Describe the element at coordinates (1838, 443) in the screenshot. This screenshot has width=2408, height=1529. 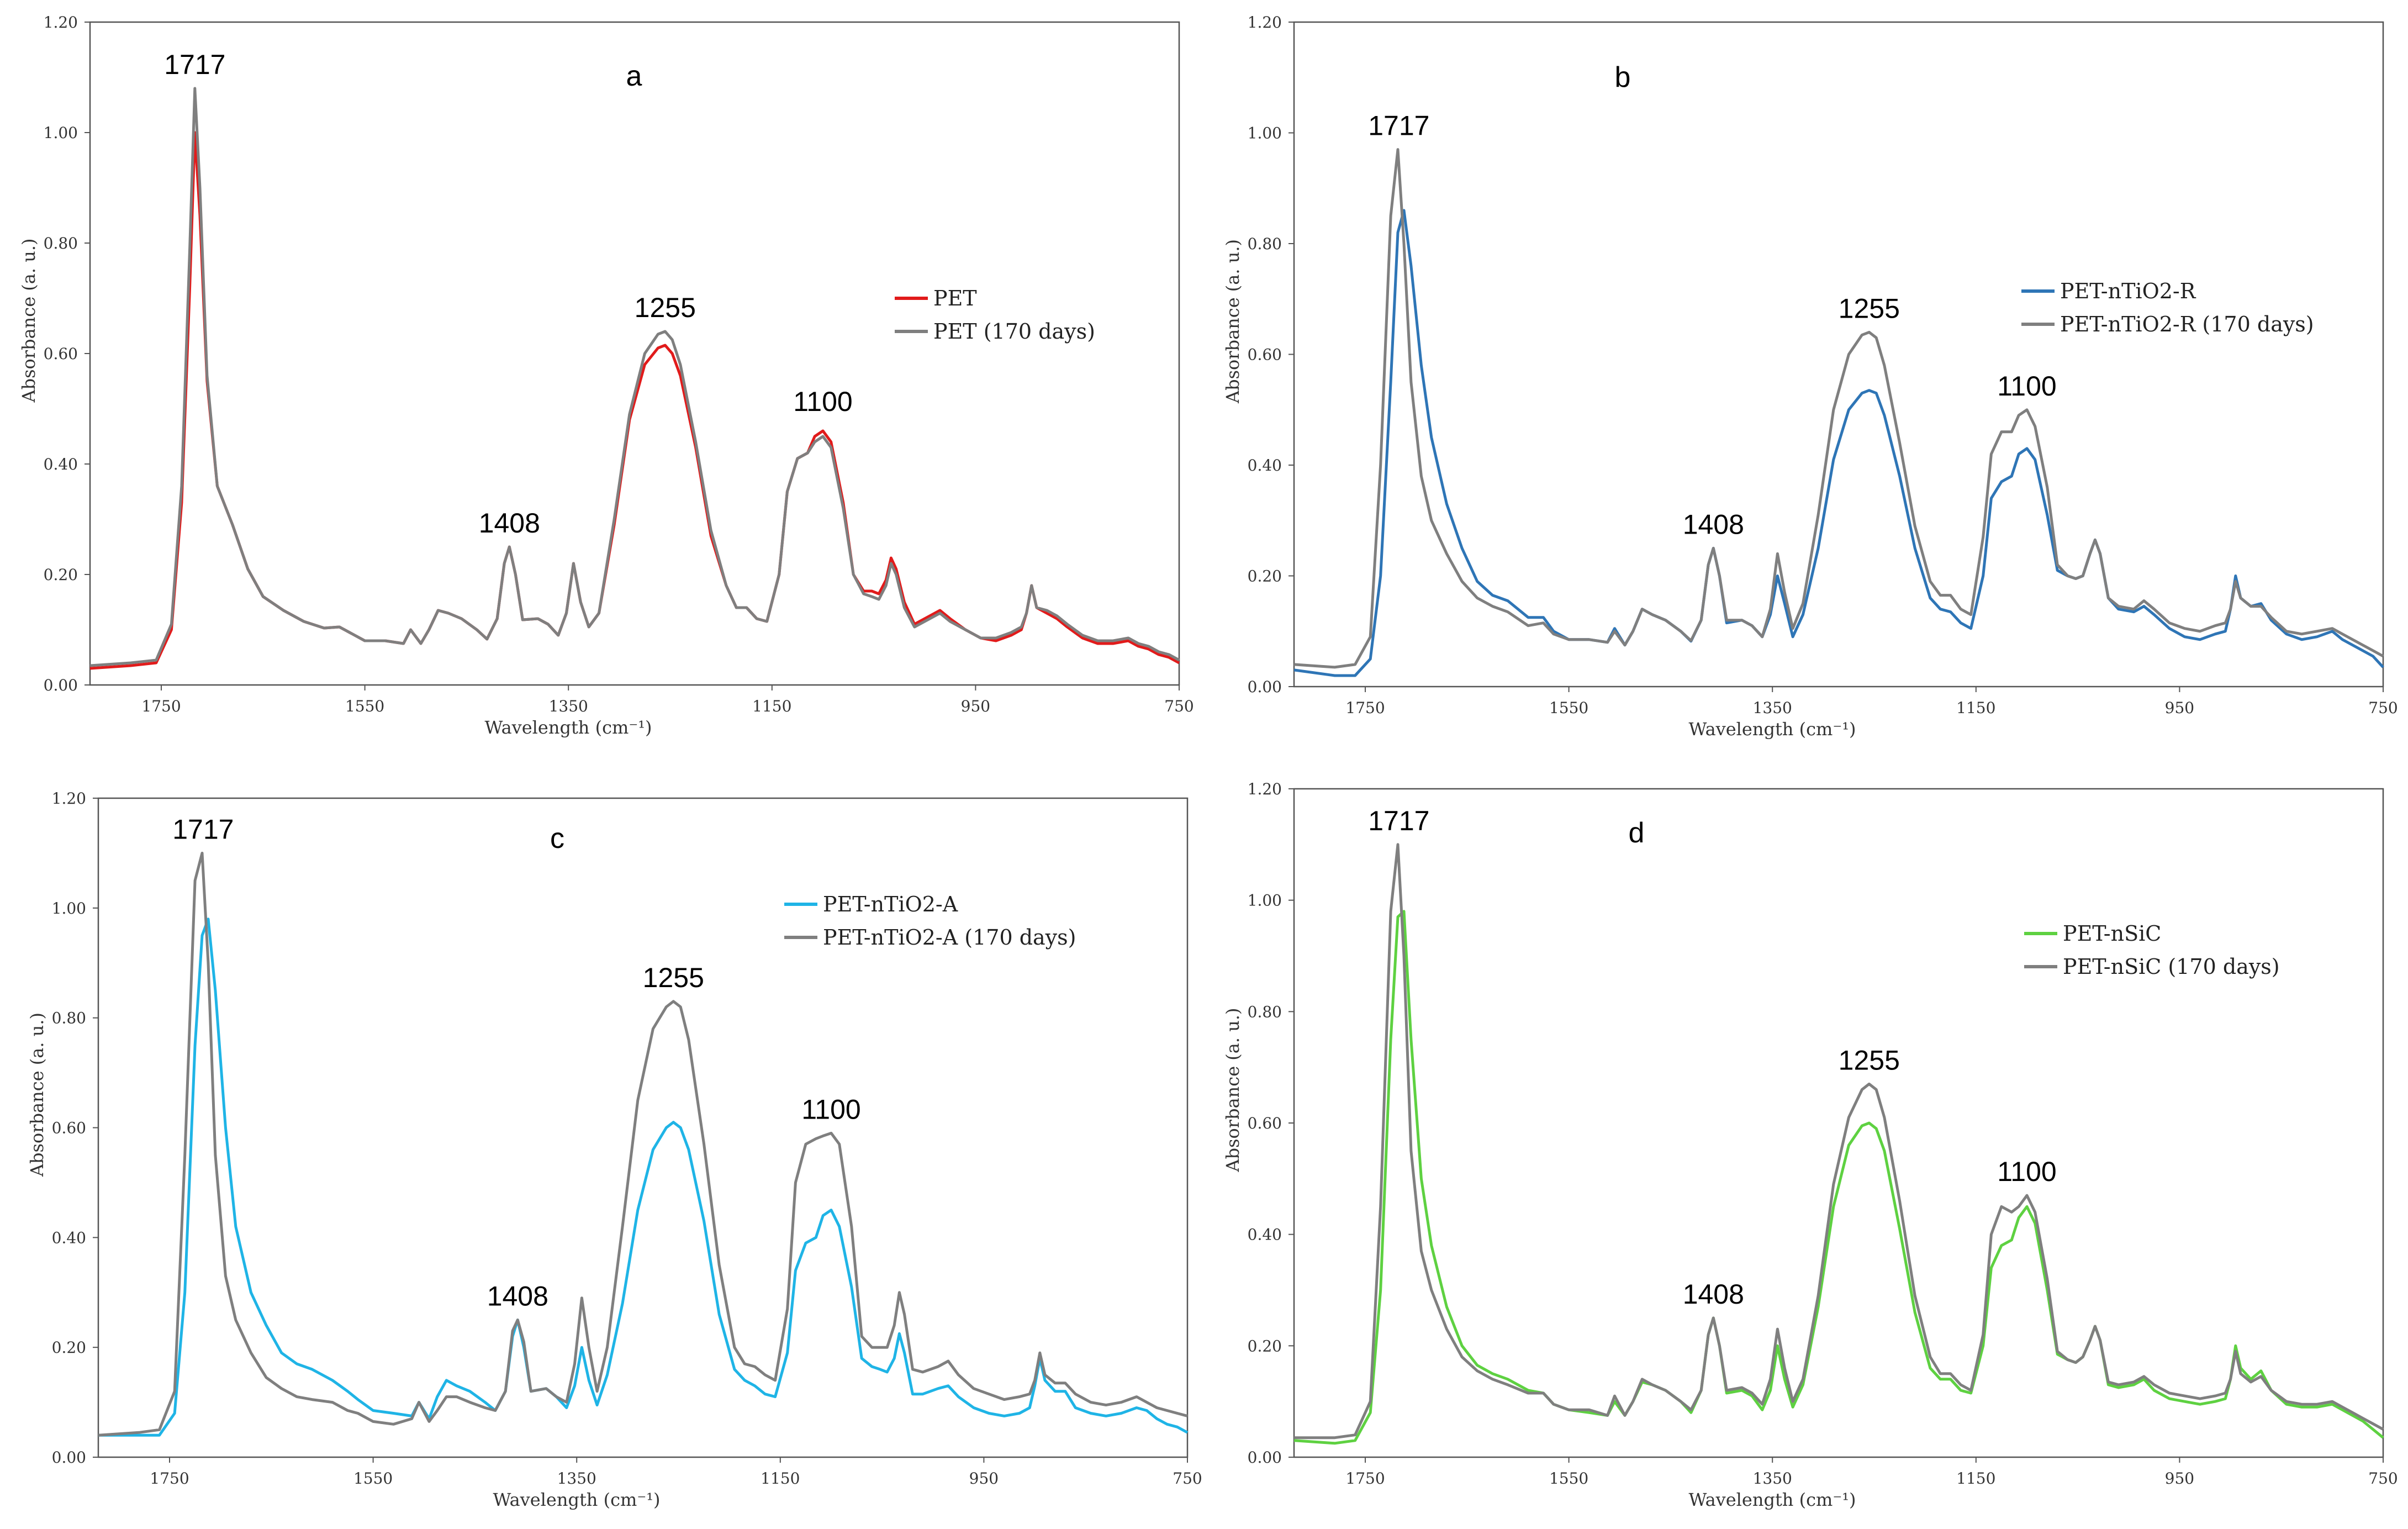
I see `series-line-pet-ntio2-r` at that location.